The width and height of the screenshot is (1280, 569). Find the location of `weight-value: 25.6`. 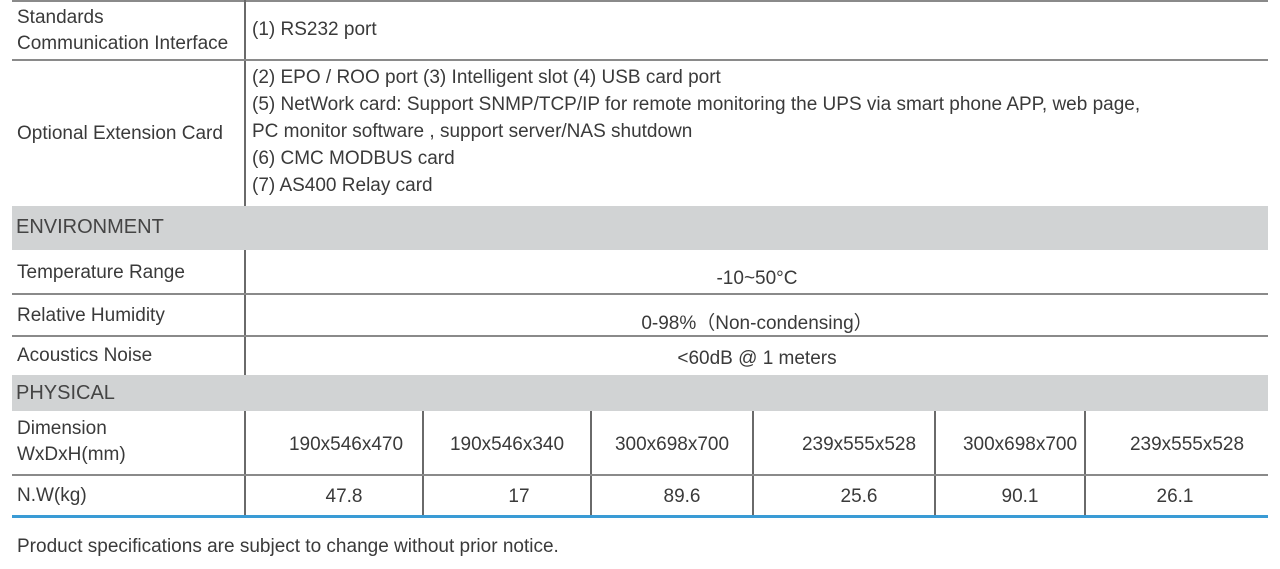

weight-value: 25.6 is located at coordinates (859, 496).